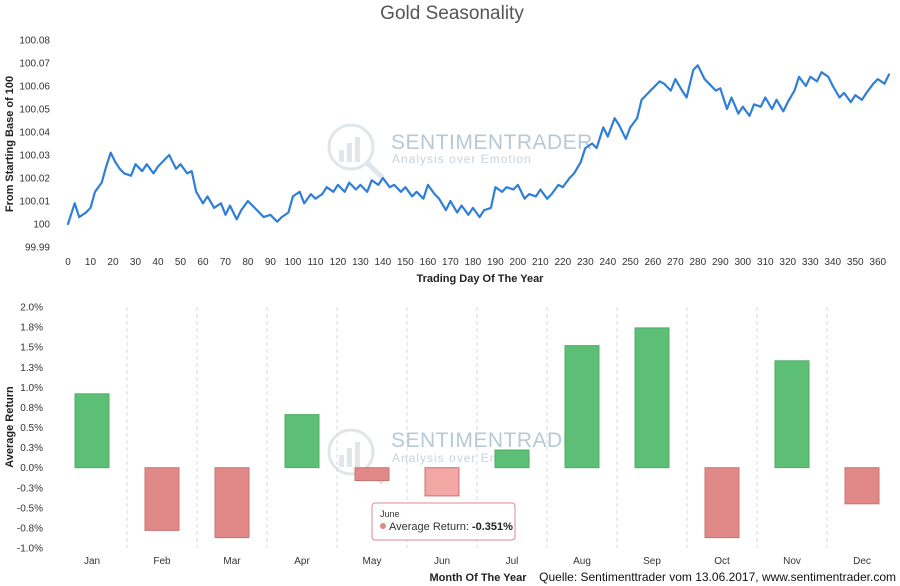 This screenshot has width=900, height=586. Describe the element at coordinates (203, 262) in the screenshot. I see `x-tick-label: 60` at that location.